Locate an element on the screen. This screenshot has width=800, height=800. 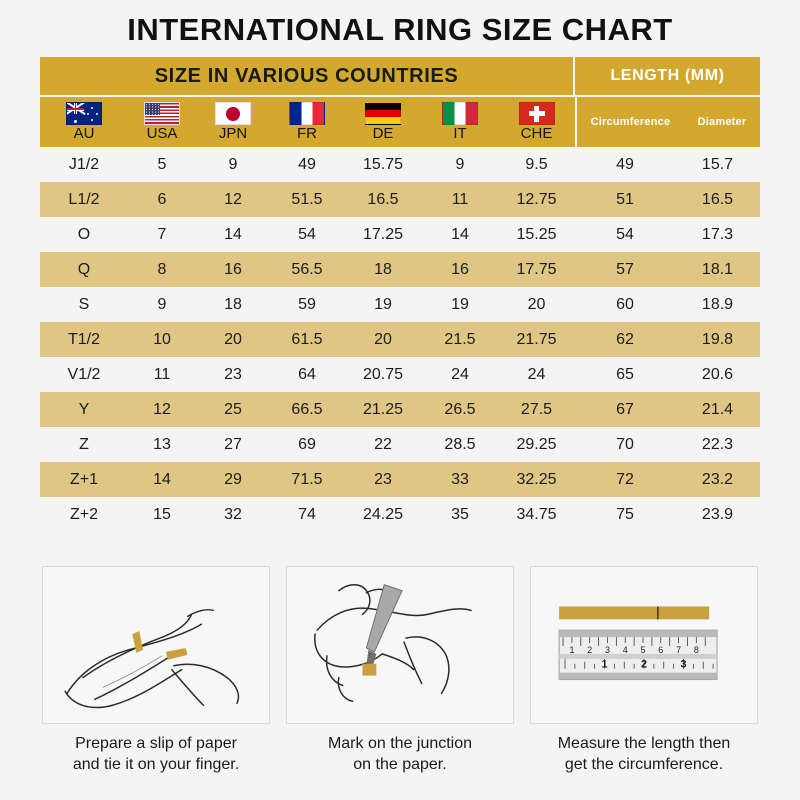
cell-au: Z+1 is located at coordinates (83, 479).